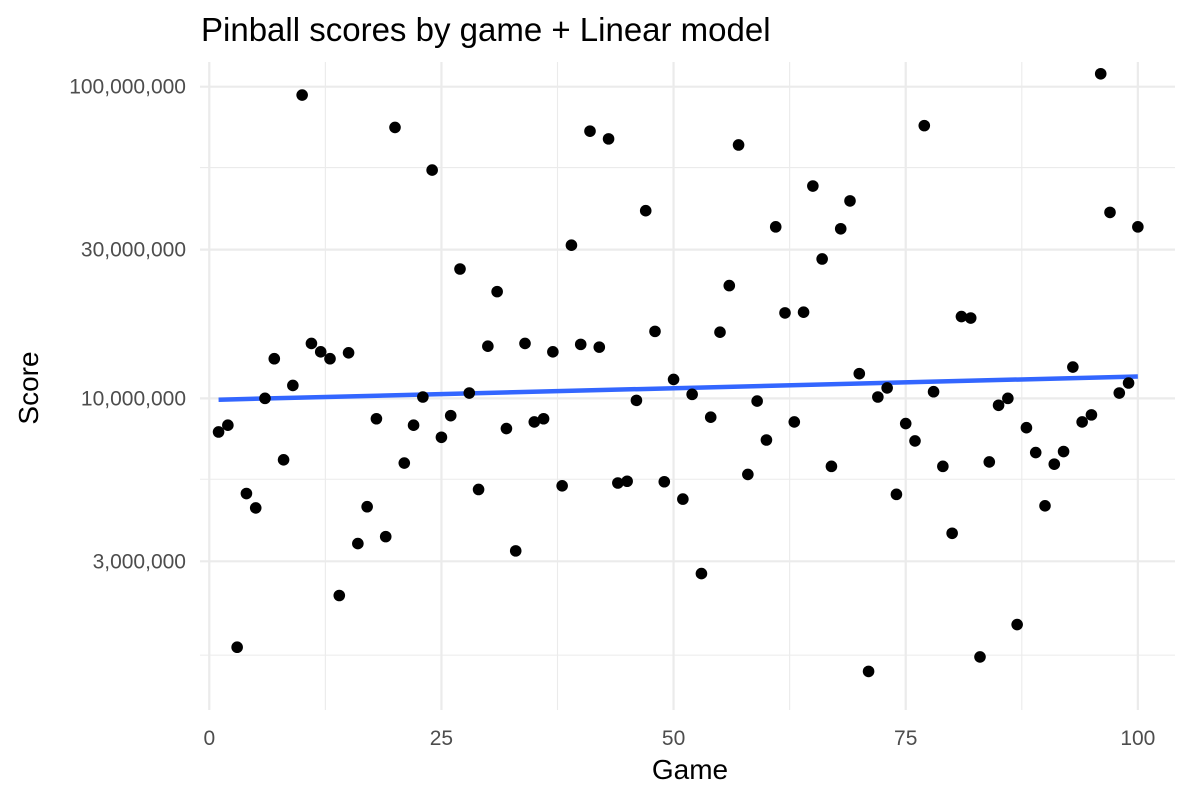  Describe the element at coordinates (673, 738) in the screenshot. I see `x-tick-label: 50` at that location.